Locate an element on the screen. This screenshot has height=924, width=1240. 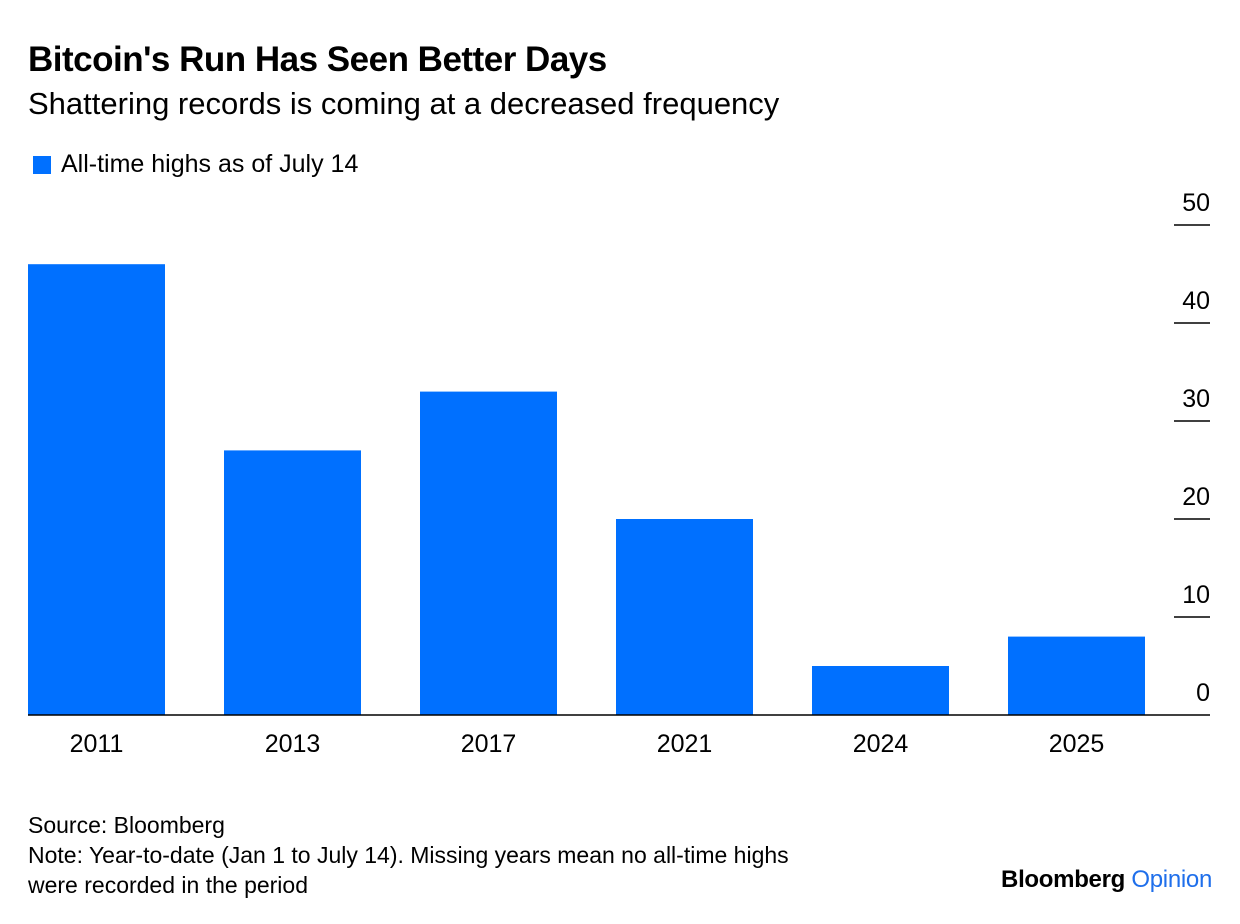
y-tick-label-30: 30 is located at coordinates (1196, 399).